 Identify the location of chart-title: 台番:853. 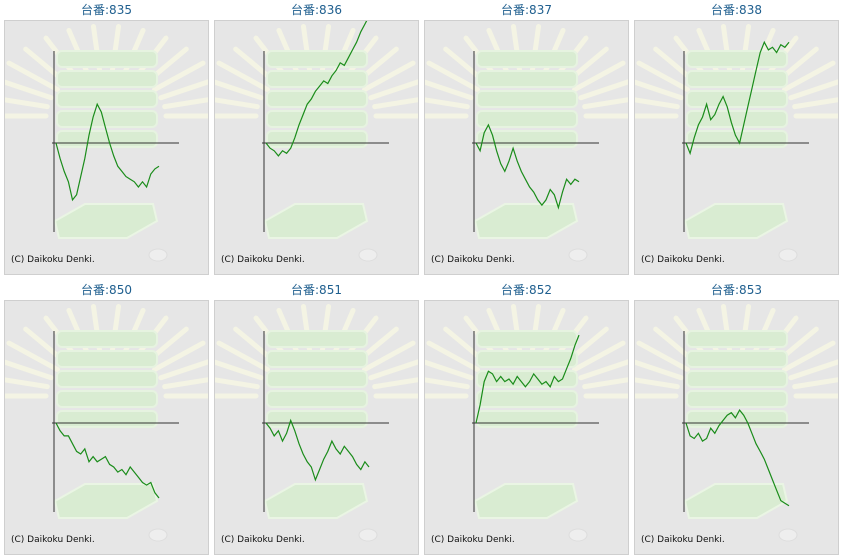
(736, 290).